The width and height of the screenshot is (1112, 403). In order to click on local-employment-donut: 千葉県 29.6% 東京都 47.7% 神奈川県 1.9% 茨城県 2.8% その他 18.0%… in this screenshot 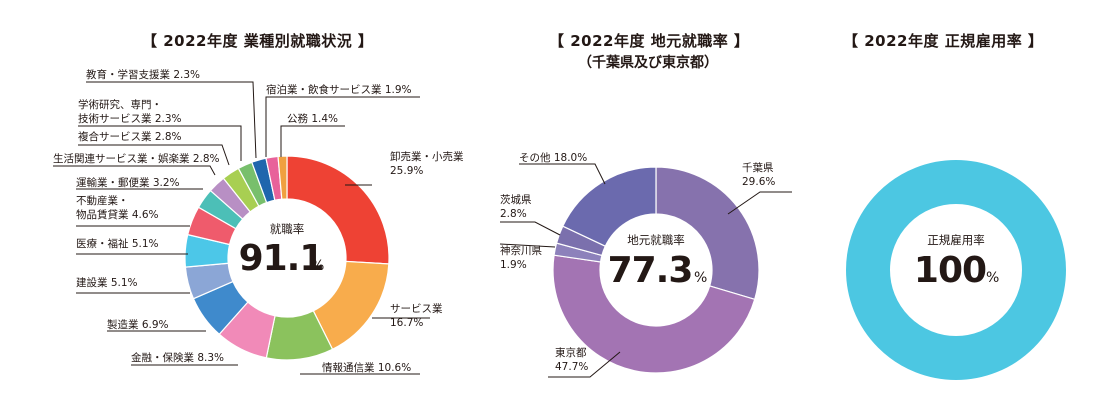, I will do `click(645, 264)`.